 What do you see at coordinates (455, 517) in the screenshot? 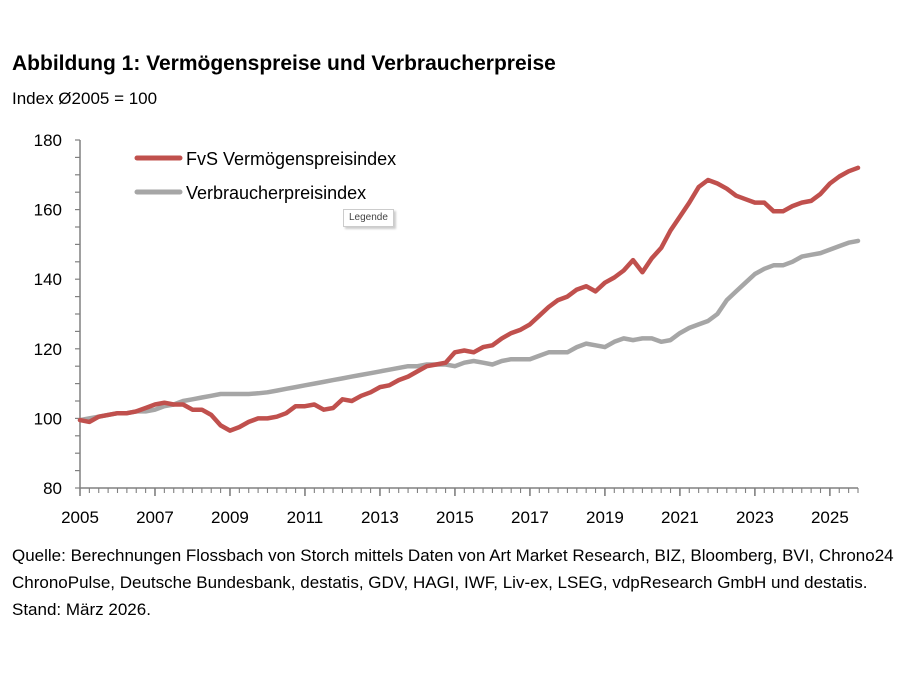
I see `x-tick-label: 2015` at bounding box center [455, 517].